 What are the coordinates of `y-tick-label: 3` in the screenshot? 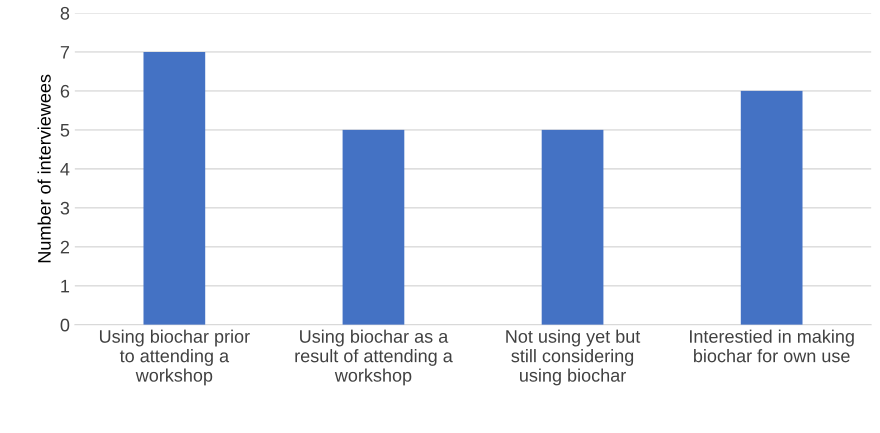 It's located at (65, 208).